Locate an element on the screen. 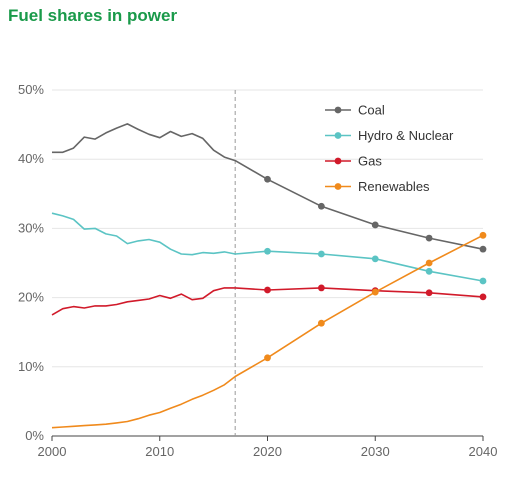 This screenshot has width=518, height=480. y-tick-label: 30% is located at coordinates (31, 227).